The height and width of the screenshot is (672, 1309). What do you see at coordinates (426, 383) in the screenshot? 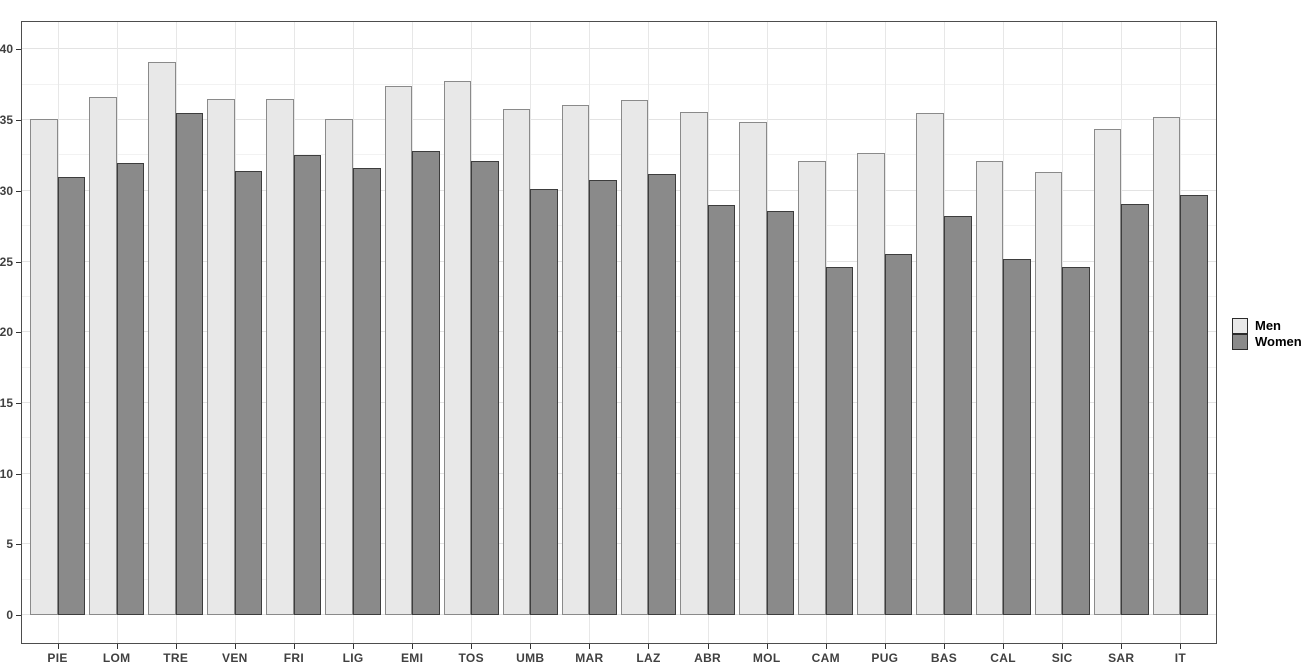
I see `bar-women-emi` at bounding box center [426, 383].